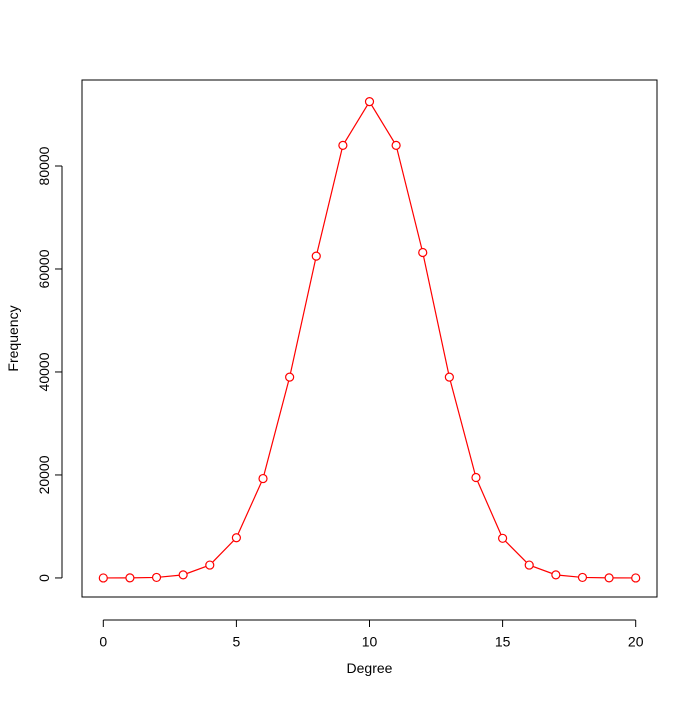 This screenshot has height=705, width=700. Describe the element at coordinates (370, 641) in the screenshot. I see `x-tick-label: 10` at that location.